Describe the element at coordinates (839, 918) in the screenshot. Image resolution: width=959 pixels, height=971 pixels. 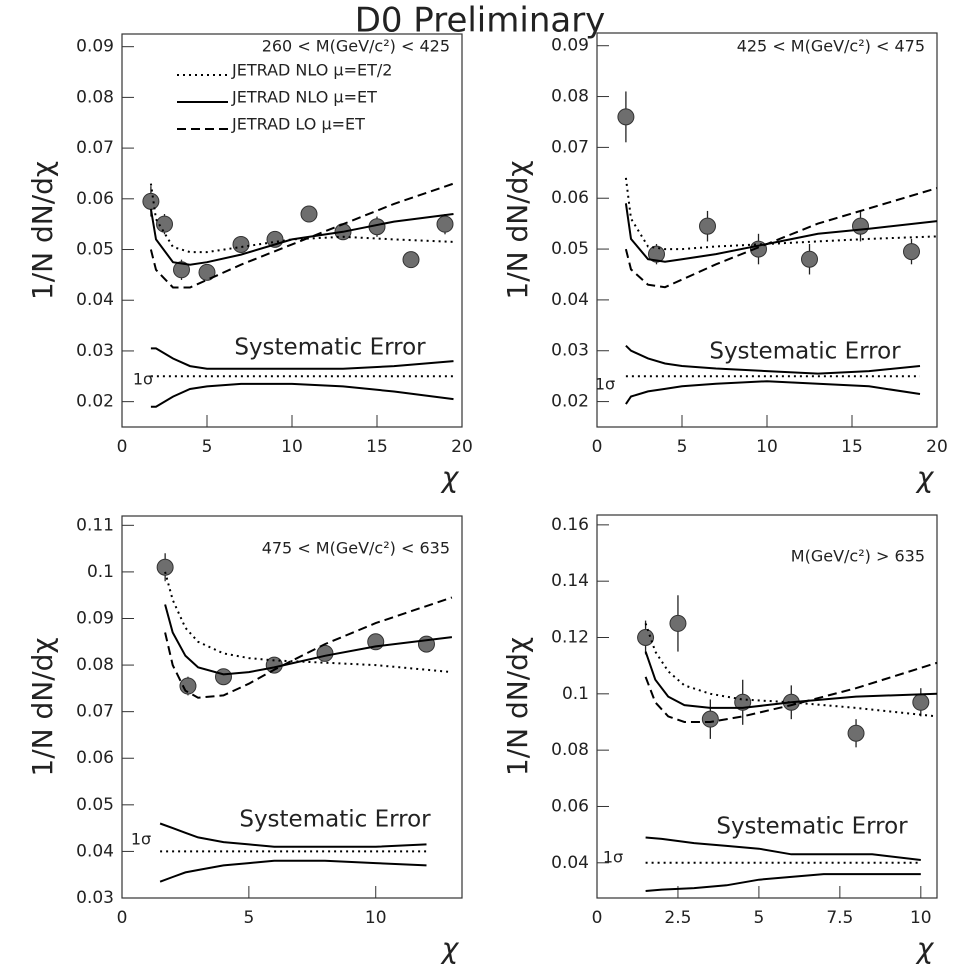
I see `x-tick-label: 7.5` at that location.